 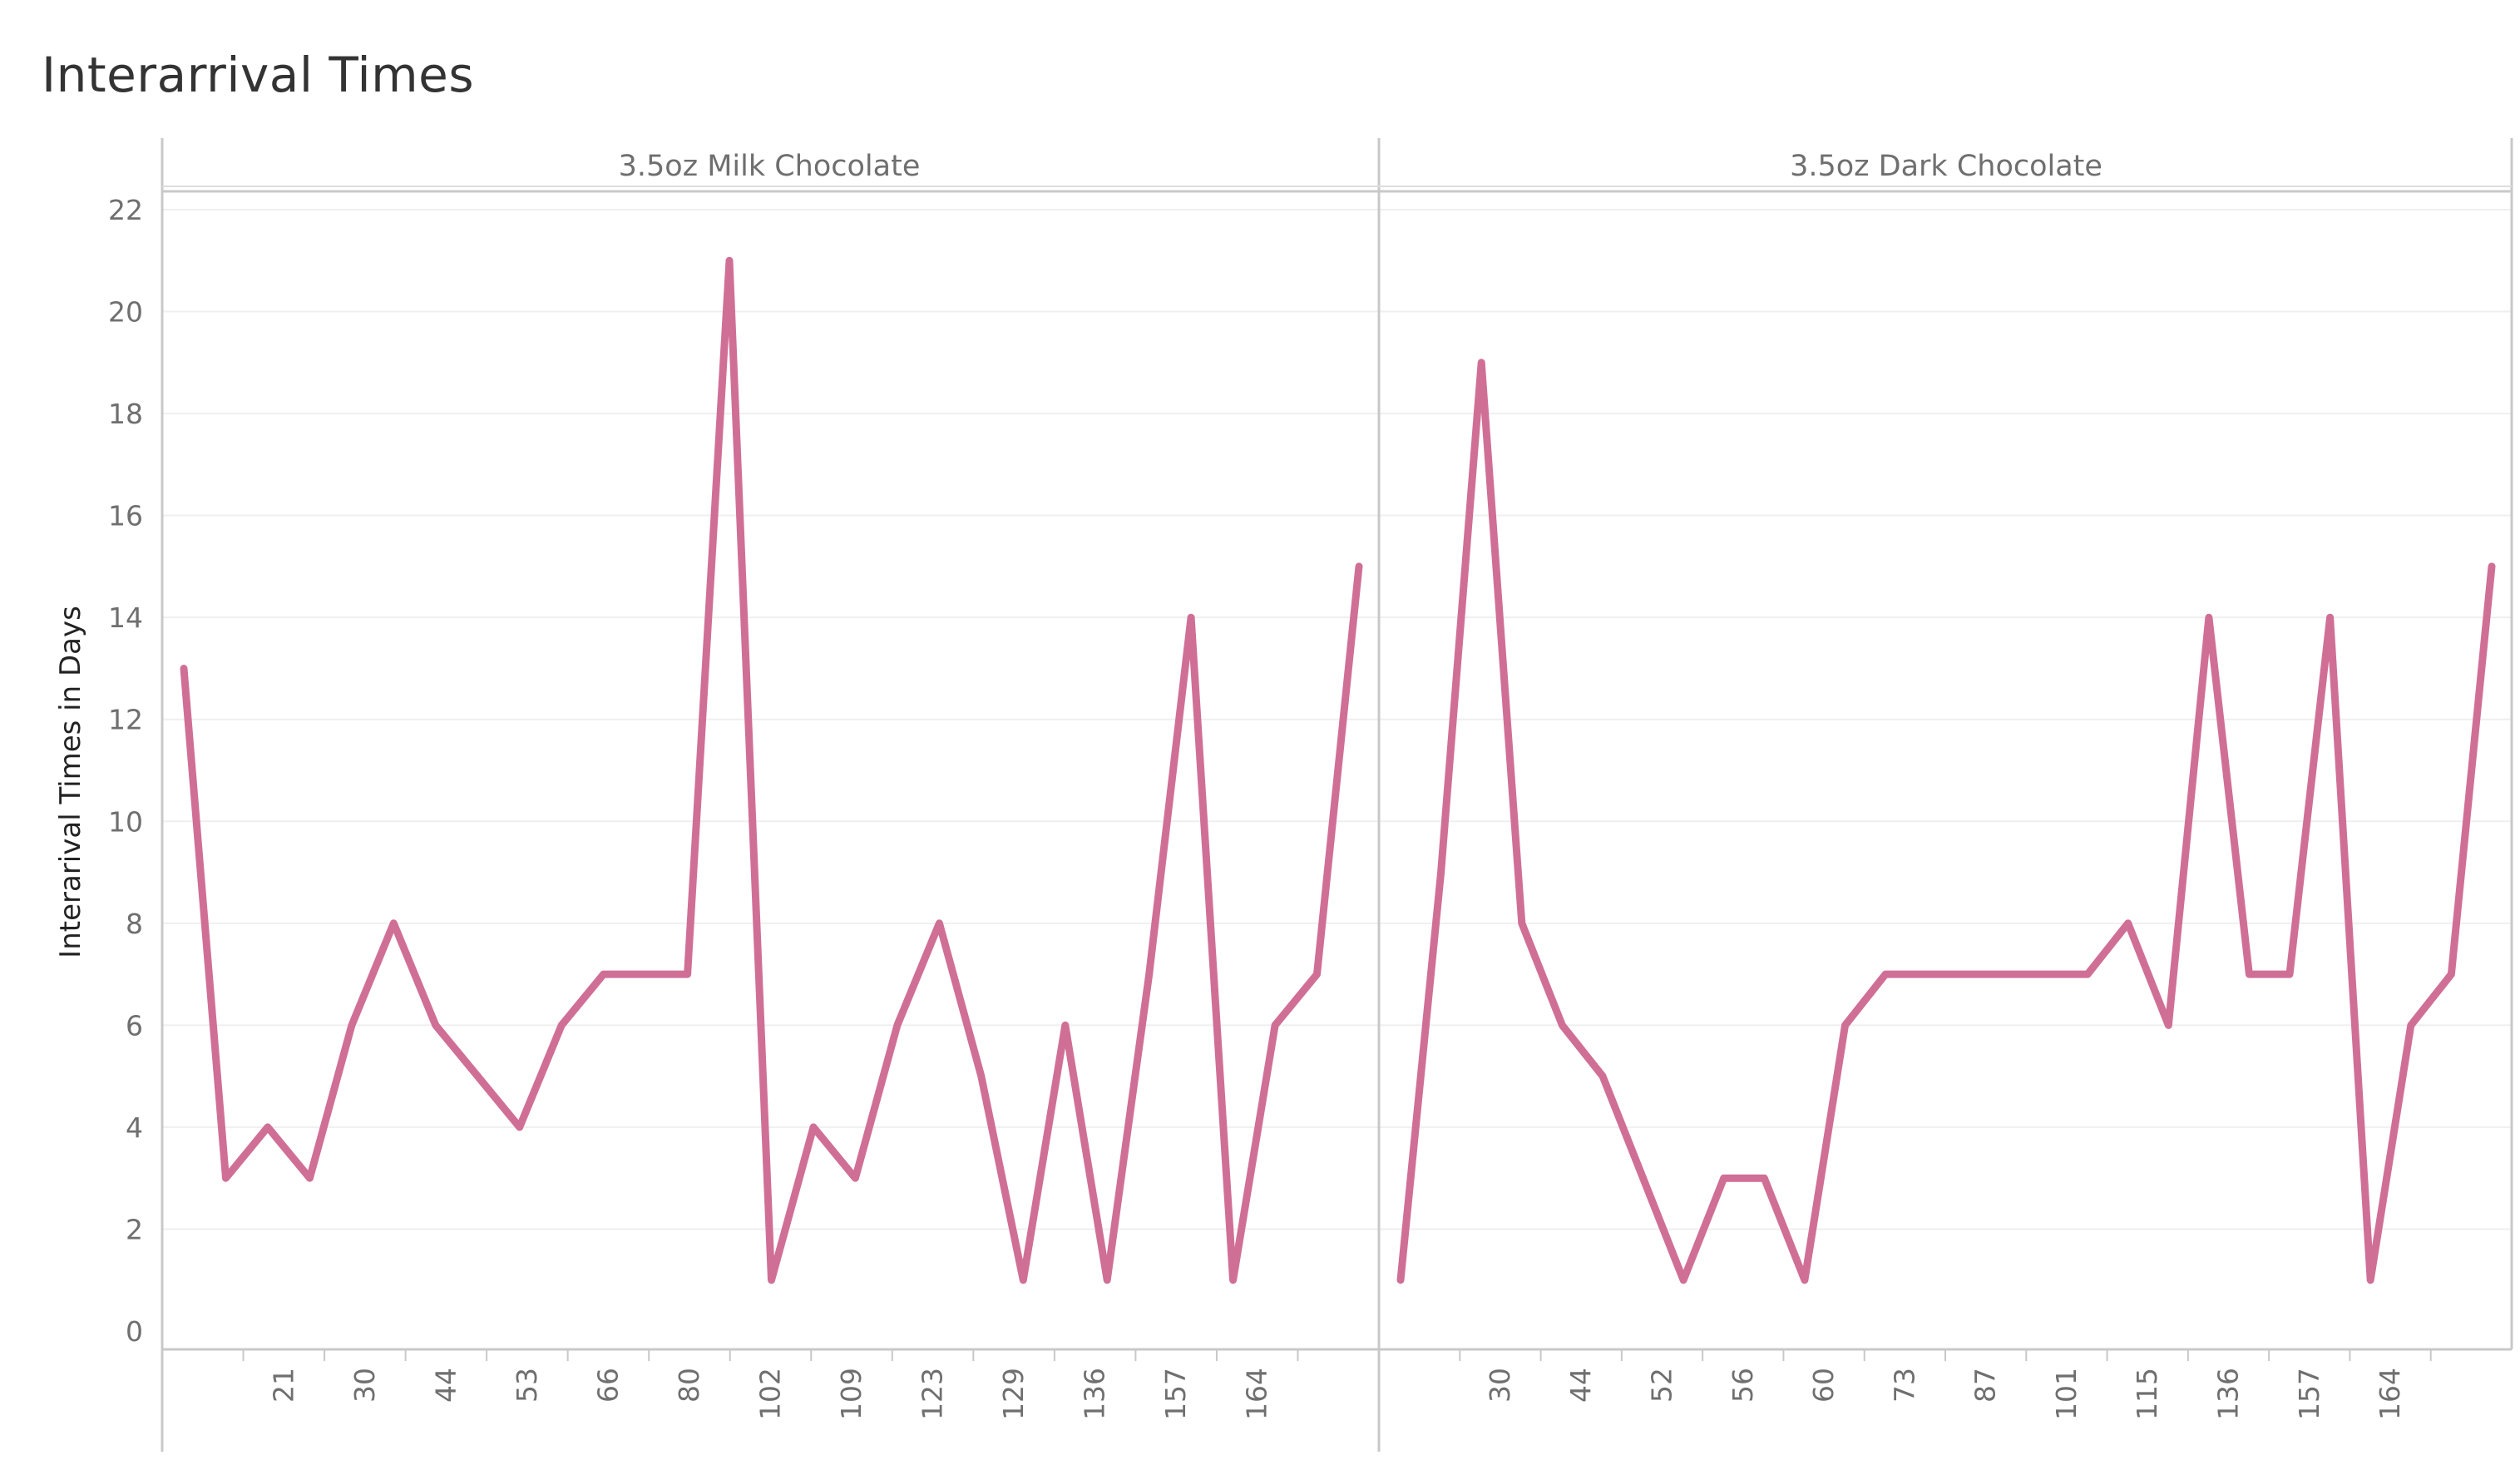 I want to click on x-tick-label: 56, so click(x=1743, y=1385).